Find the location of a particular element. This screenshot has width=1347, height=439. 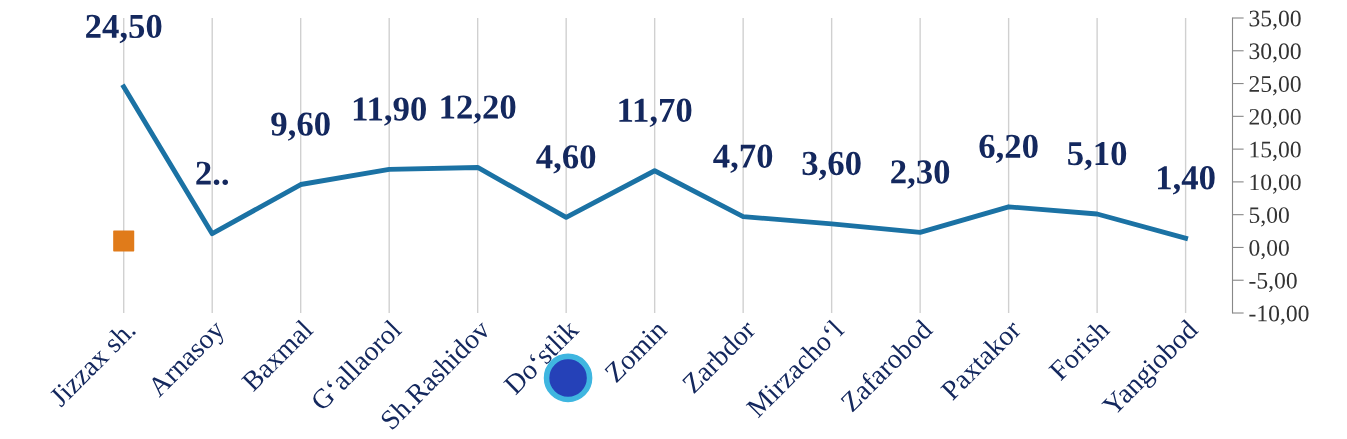

data-label: 2.. is located at coordinates (212, 173).